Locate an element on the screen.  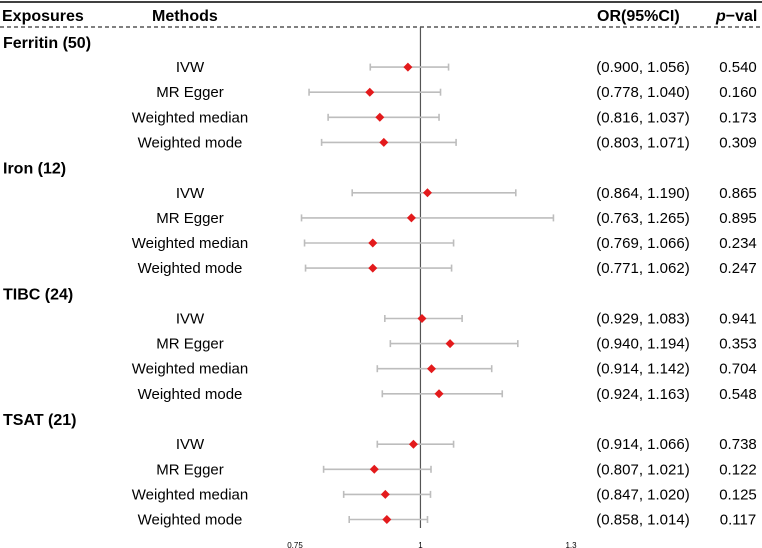
p-value: 0.895 is located at coordinates (738, 218).